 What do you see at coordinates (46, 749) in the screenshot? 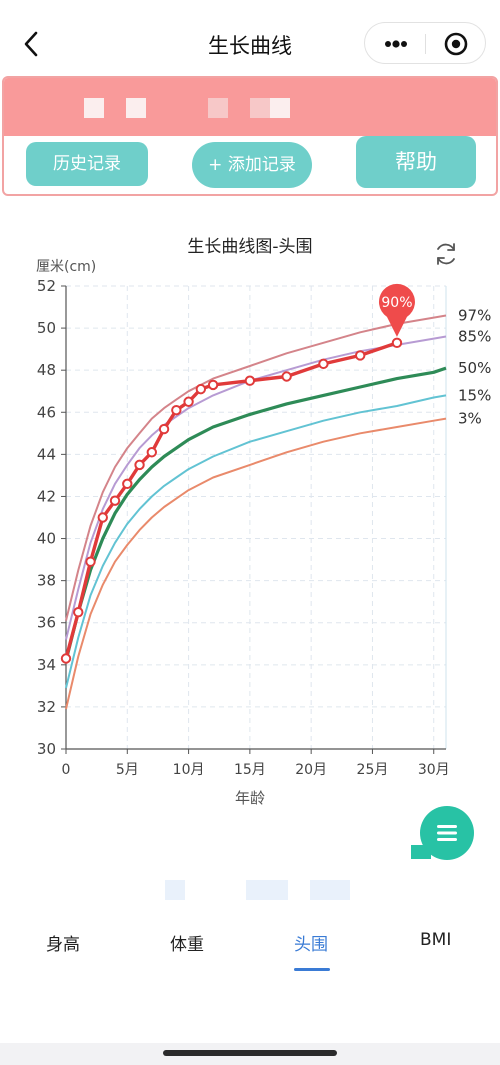
I see `y-tick-label: 30` at bounding box center [46, 749].